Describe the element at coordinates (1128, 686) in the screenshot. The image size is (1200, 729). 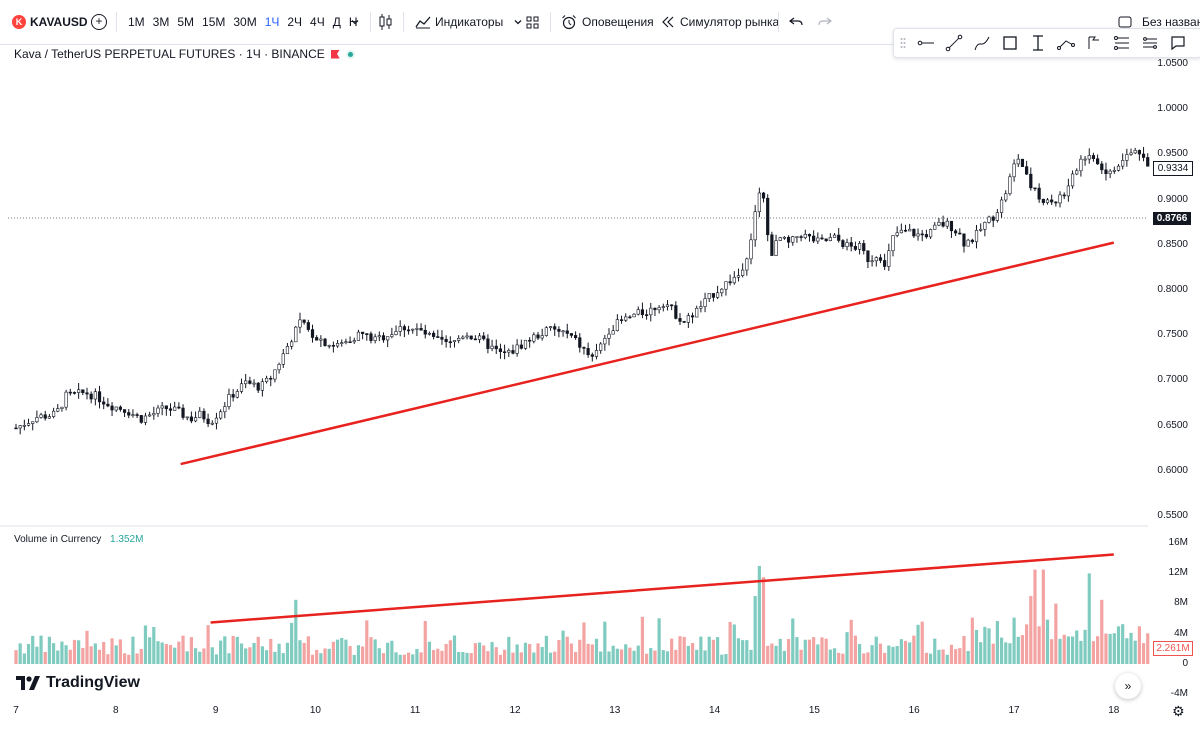
I see `scroll-to-realtime-button: »` at that location.